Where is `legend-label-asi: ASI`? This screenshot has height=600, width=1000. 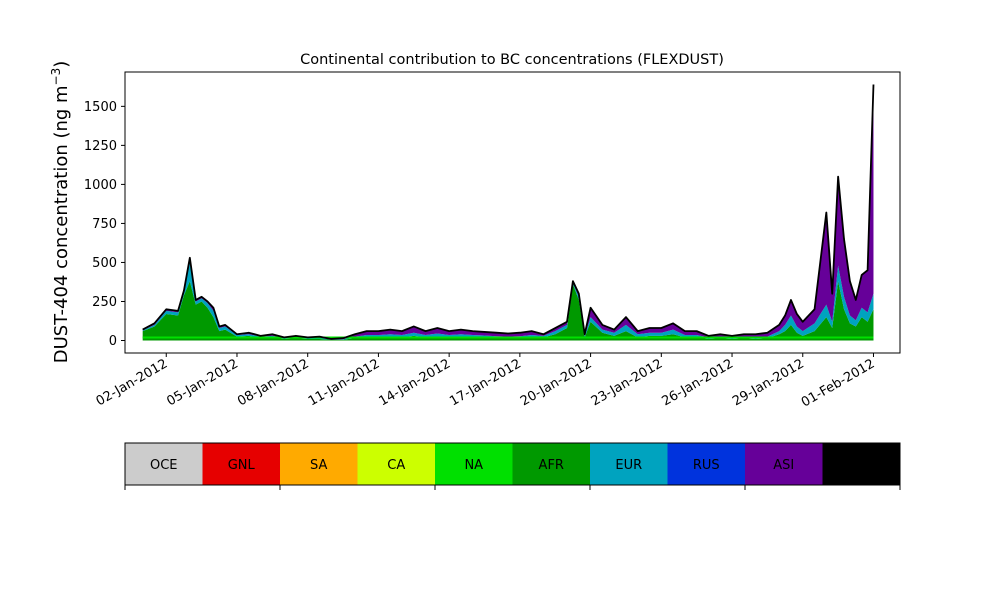
legend-label-asi: ASI is located at coordinates (783, 465).